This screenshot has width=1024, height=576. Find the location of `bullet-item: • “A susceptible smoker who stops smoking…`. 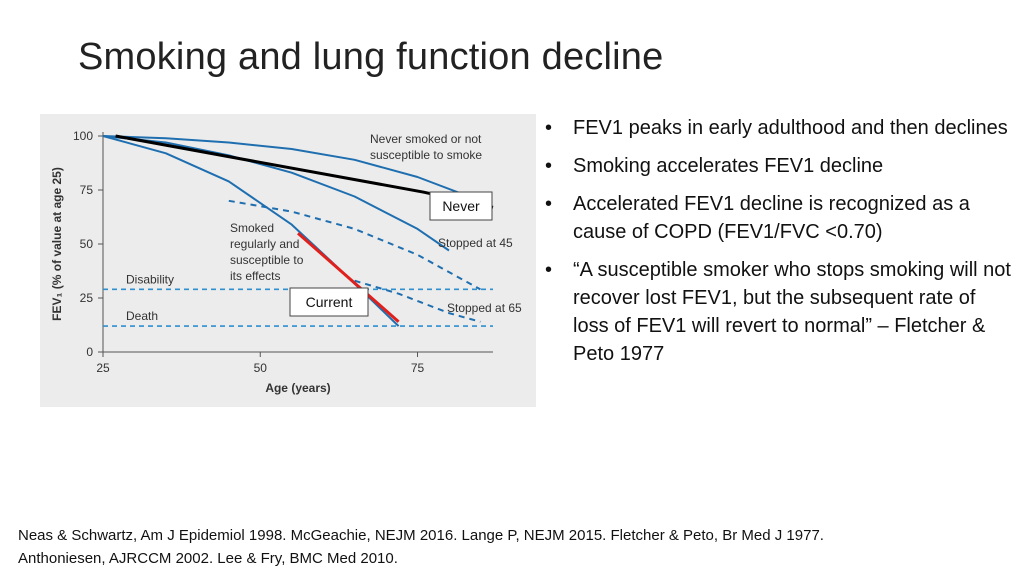

bullet-item: • “A susceptible smoker who stops smoking… is located at coordinates (780, 312).